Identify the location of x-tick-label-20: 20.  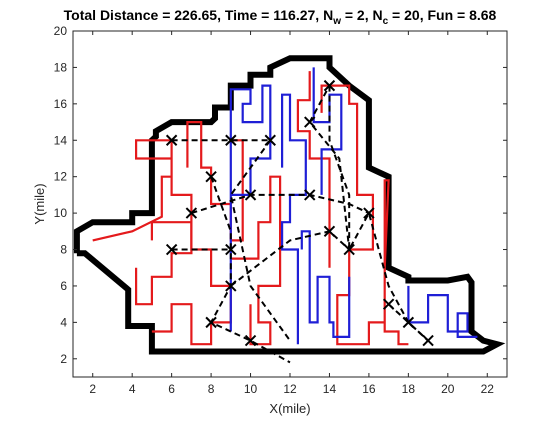
(448, 389).